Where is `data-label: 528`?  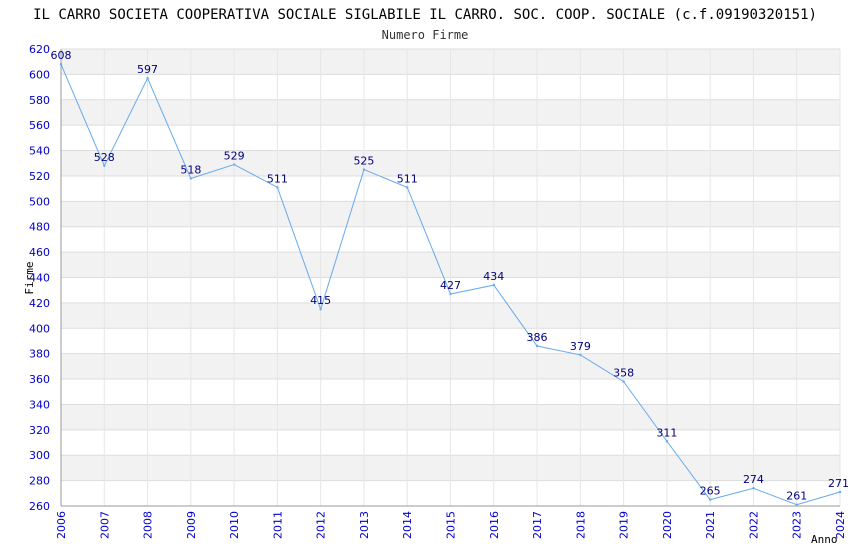 data-label: 528 is located at coordinates (104, 157).